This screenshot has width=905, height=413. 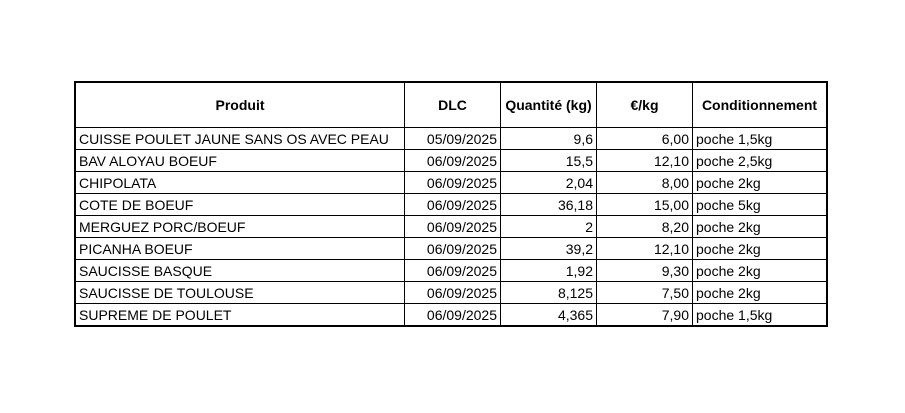 What do you see at coordinates (644, 182) in the screenshot?
I see `cell-prix: 8,00` at bounding box center [644, 182].